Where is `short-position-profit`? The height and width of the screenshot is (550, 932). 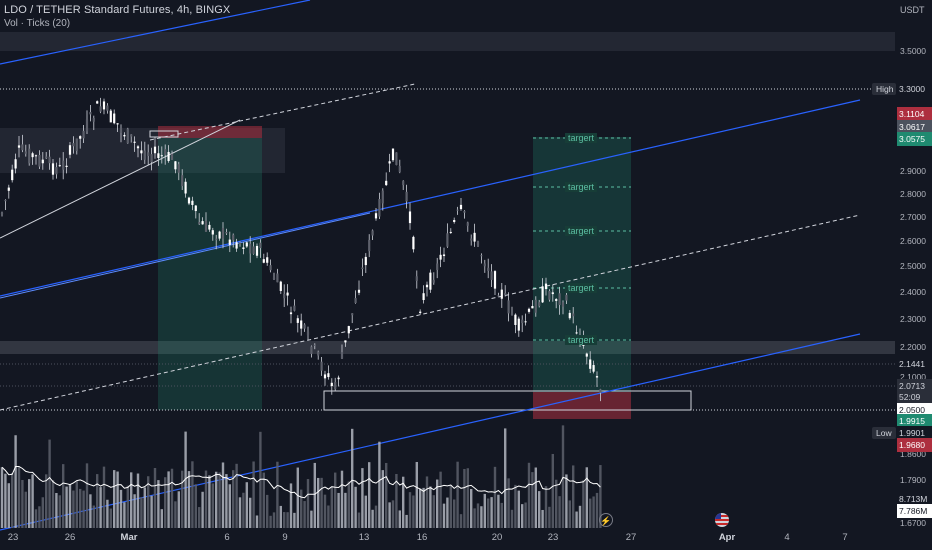
short-position-profit is located at coordinates (210, 274).